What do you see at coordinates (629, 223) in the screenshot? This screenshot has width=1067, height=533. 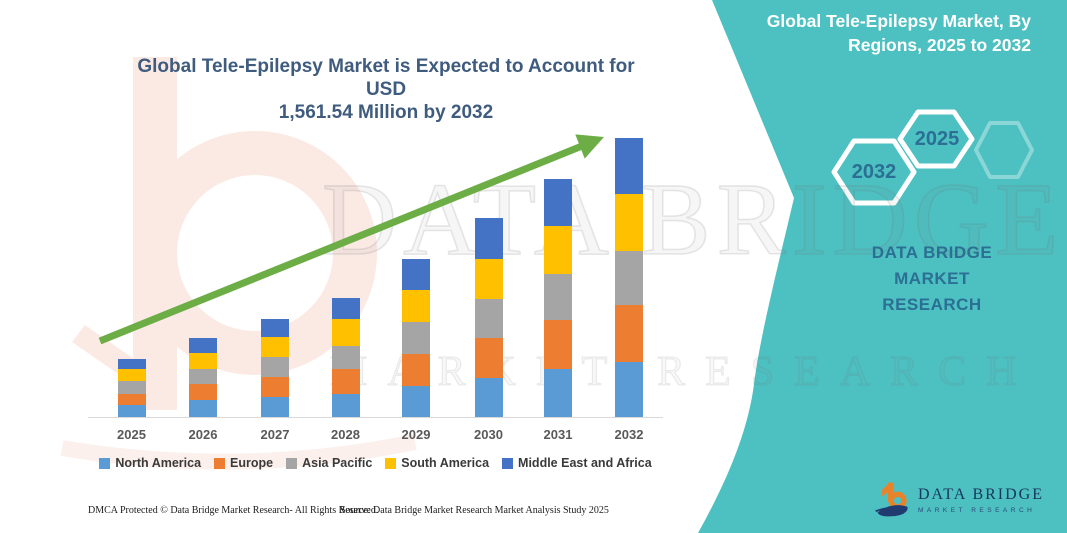 I see `bar-segment-2032-south-america` at bounding box center [629, 223].